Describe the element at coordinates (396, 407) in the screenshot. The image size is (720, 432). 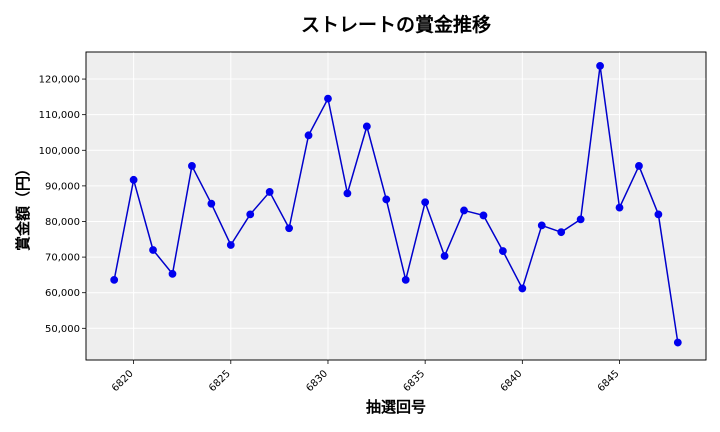
I see `x-axis-label: 抽選回号` at that location.